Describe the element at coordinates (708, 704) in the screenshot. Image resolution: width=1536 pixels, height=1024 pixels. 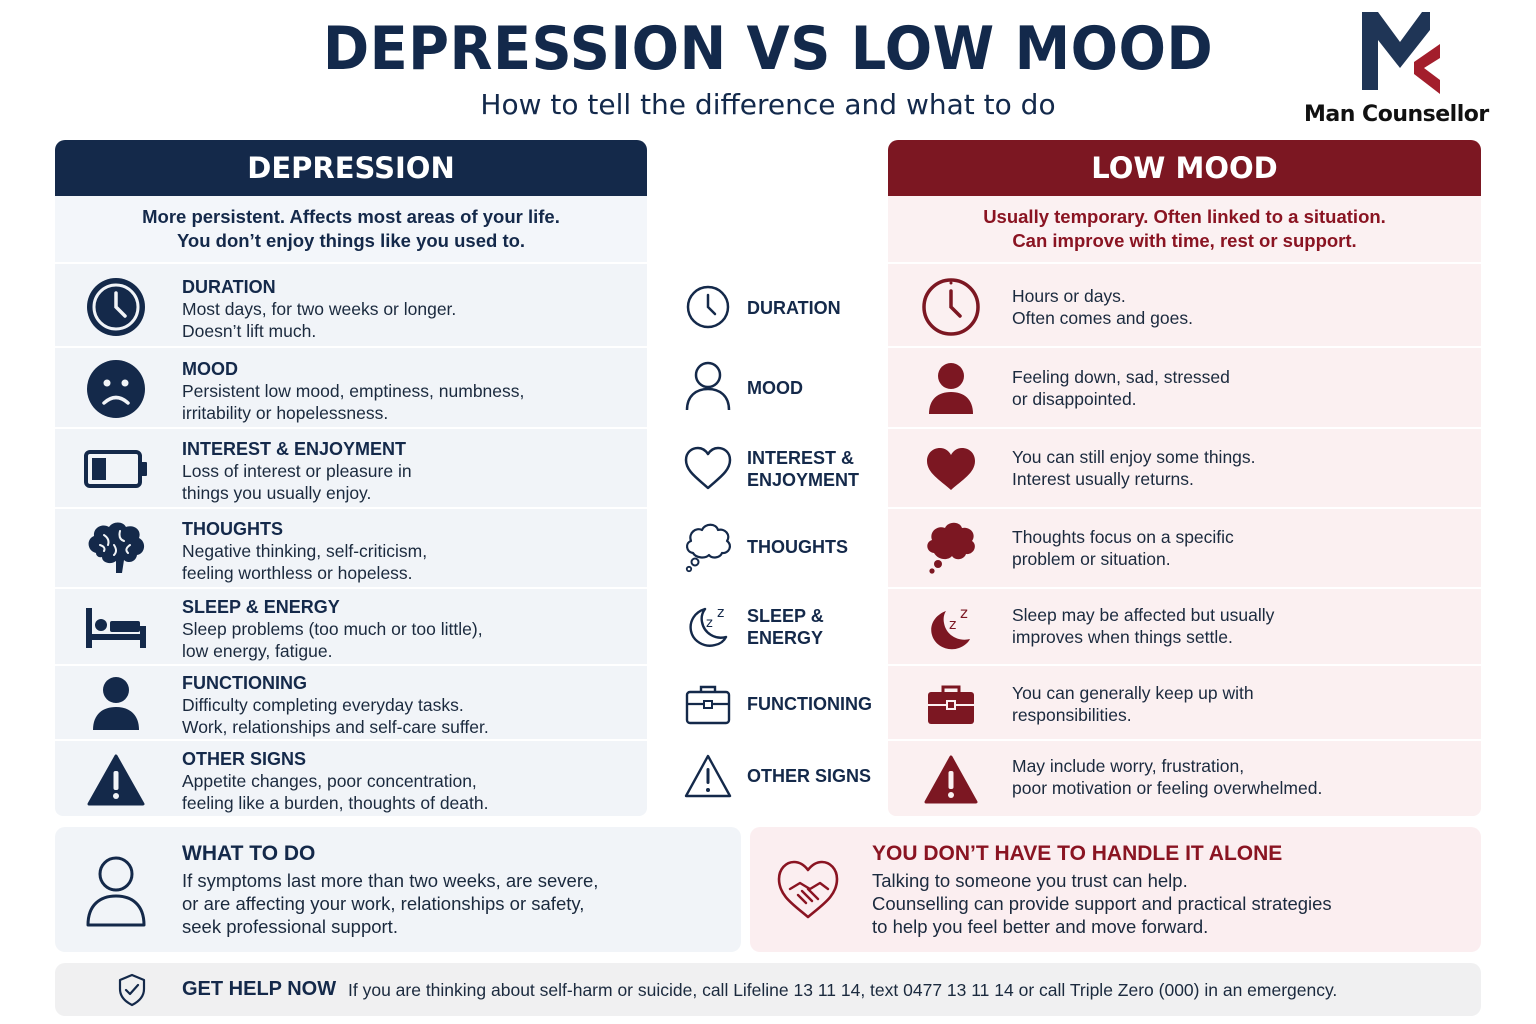
I see `briefcase-outline-icon` at that location.